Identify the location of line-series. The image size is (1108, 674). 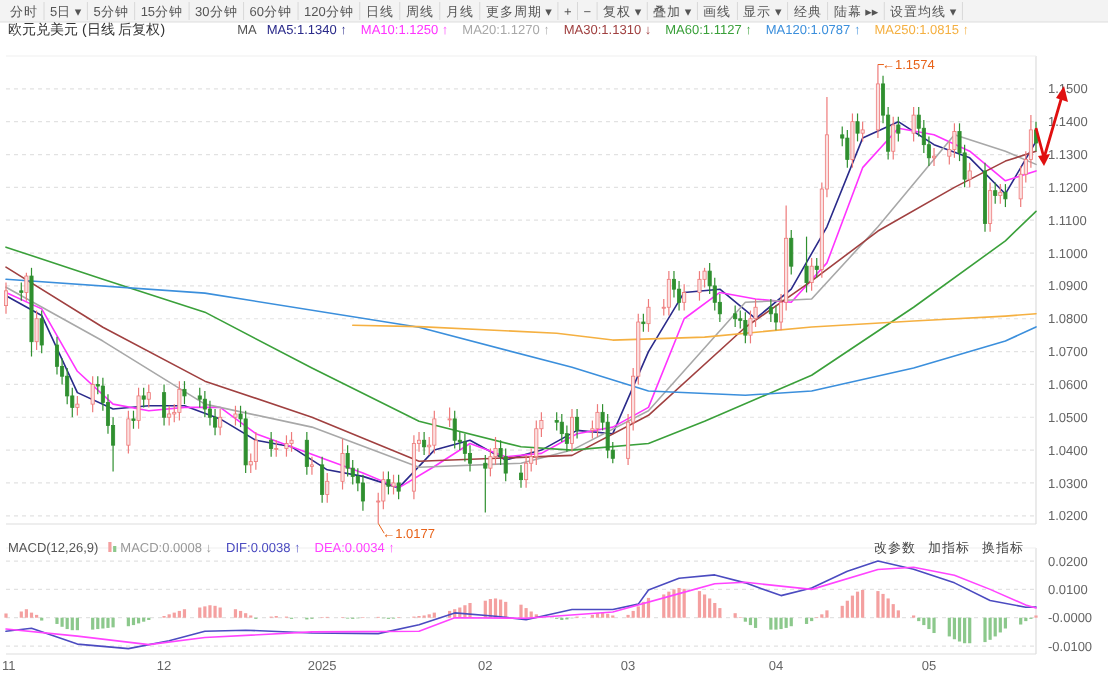
(694, 327).